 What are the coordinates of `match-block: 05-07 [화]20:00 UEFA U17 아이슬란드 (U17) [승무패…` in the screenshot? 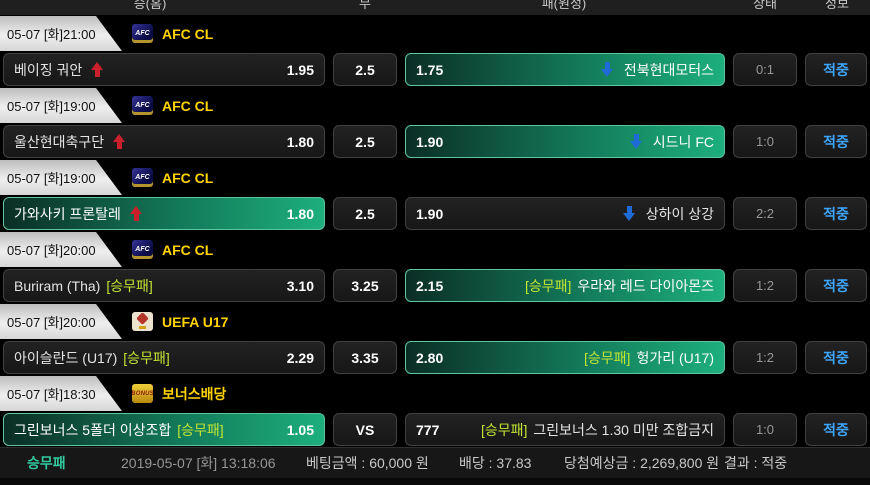 It's located at (435, 340).